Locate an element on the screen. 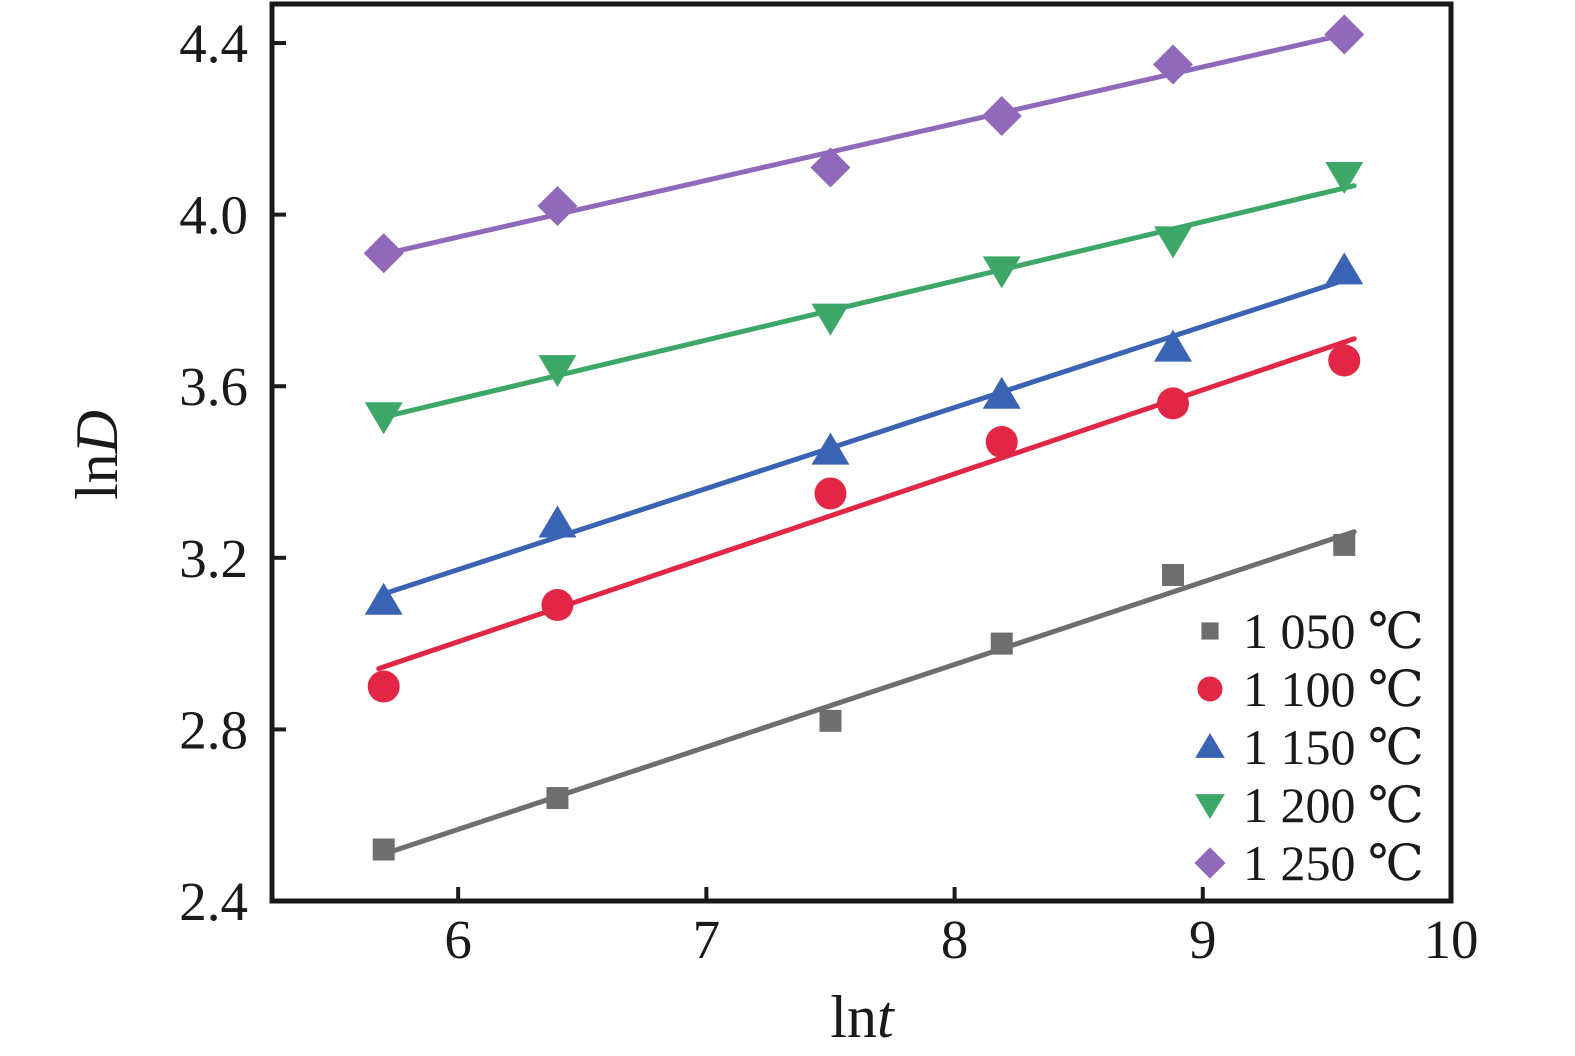  y-axis-tick-label: 3.6 is located at coordinates (213, 386).